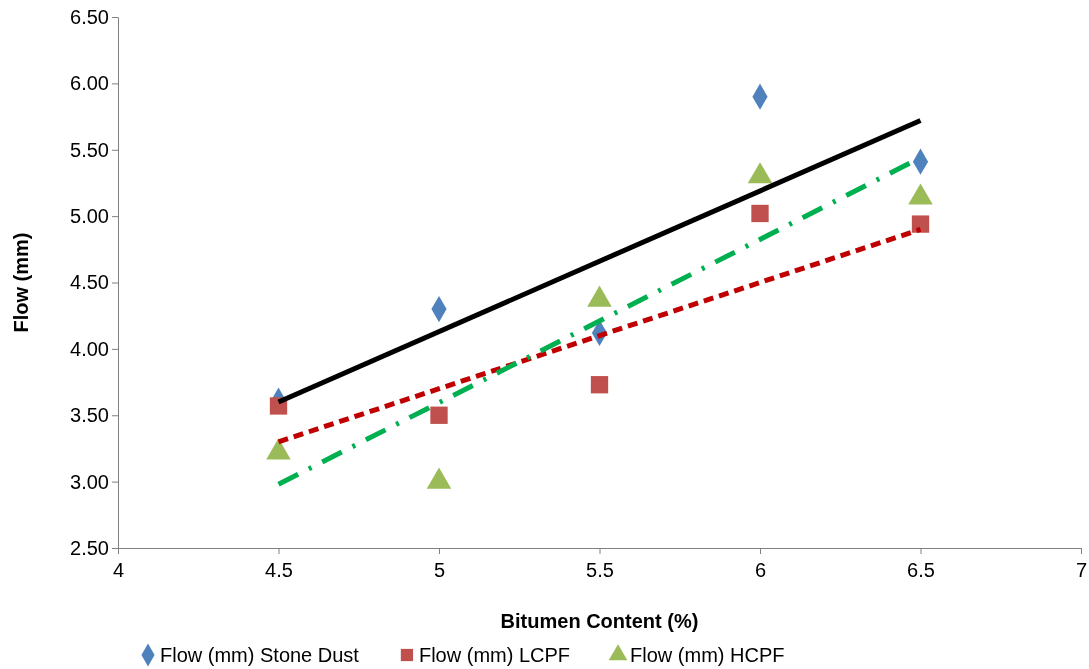 The image size is (1089, 669). Describe the element at coordinates (89, 16) in the screenshot. I see `y-tick-label: 6.50` at that location.